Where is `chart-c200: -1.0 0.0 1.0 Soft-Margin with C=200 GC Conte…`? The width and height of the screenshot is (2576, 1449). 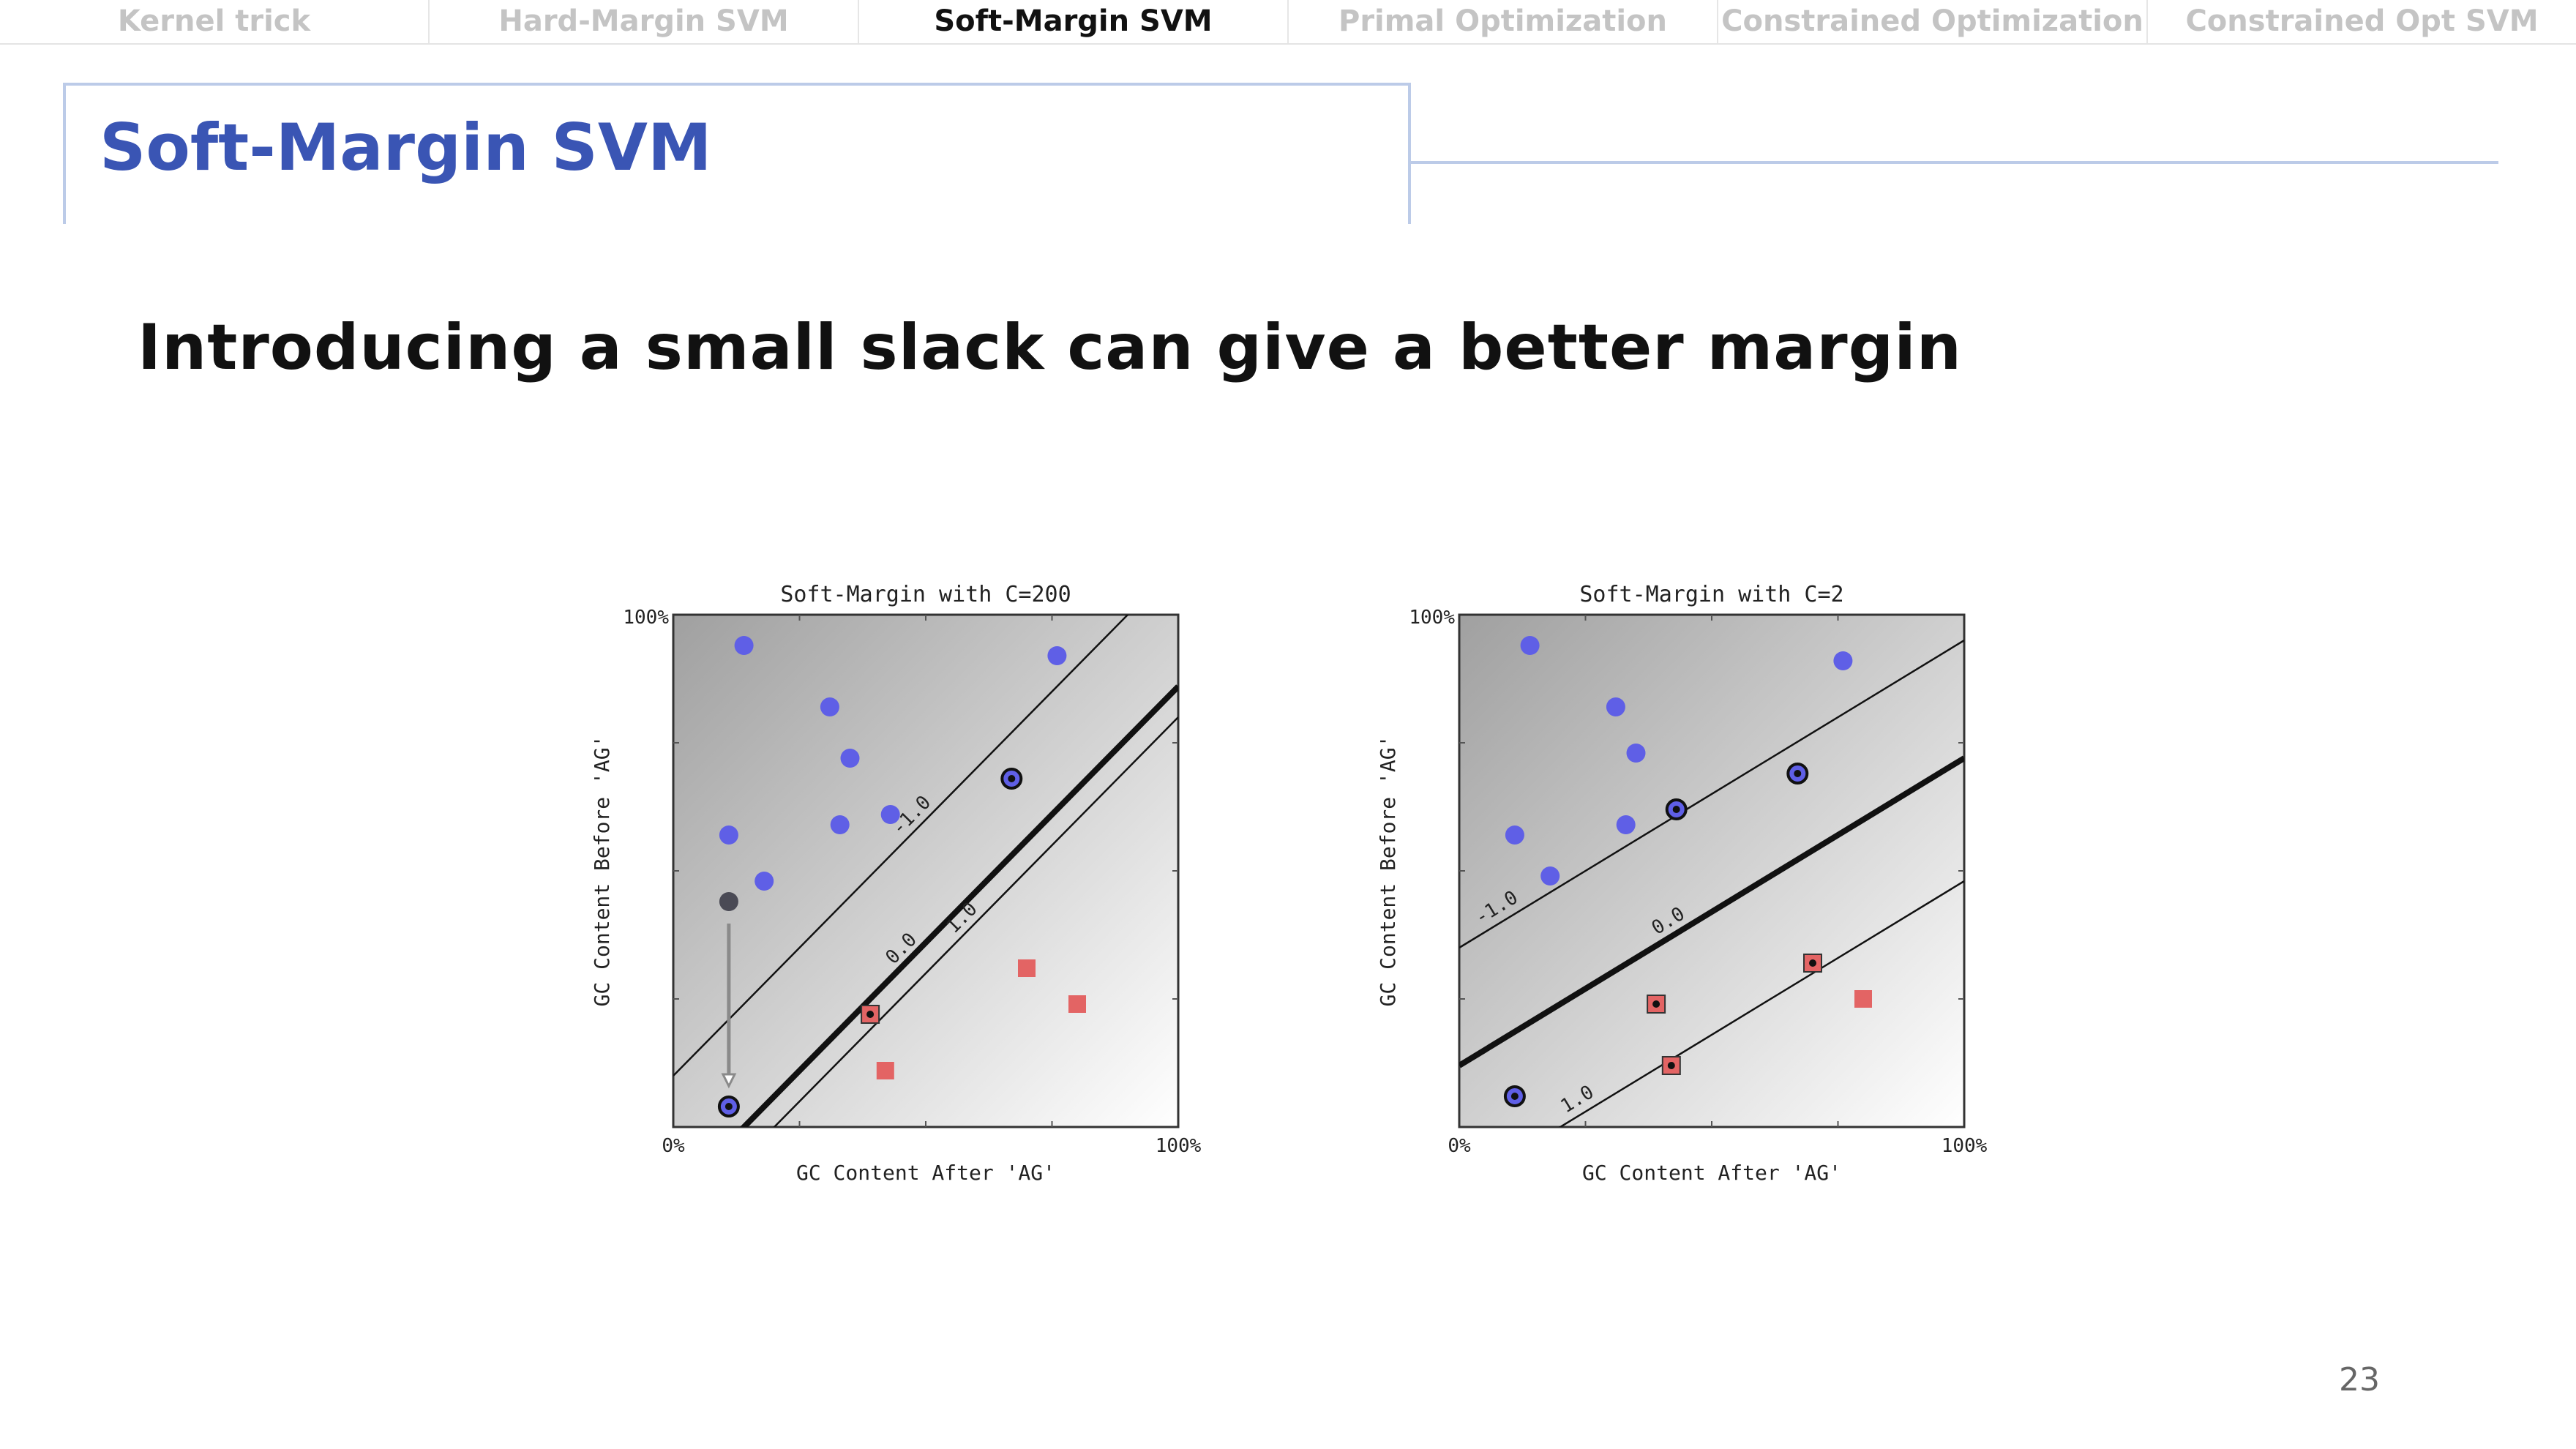
chart-c200: -1.0 0.0 1.0 Soft-Margin with C=200 GC Conte… is located at coordinates (914, 882).